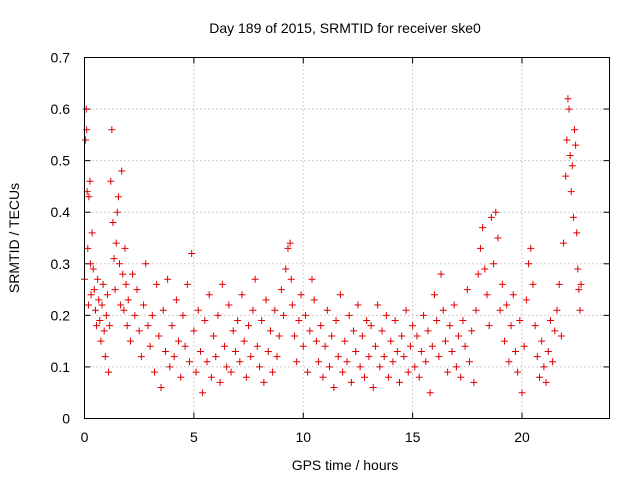 The width and height of the screenshot is (640, 480). What do you see at coordinates (61, 315) in the screenshot?
I see `y-tick-label: 0.2` at bounding box center [61, 315].